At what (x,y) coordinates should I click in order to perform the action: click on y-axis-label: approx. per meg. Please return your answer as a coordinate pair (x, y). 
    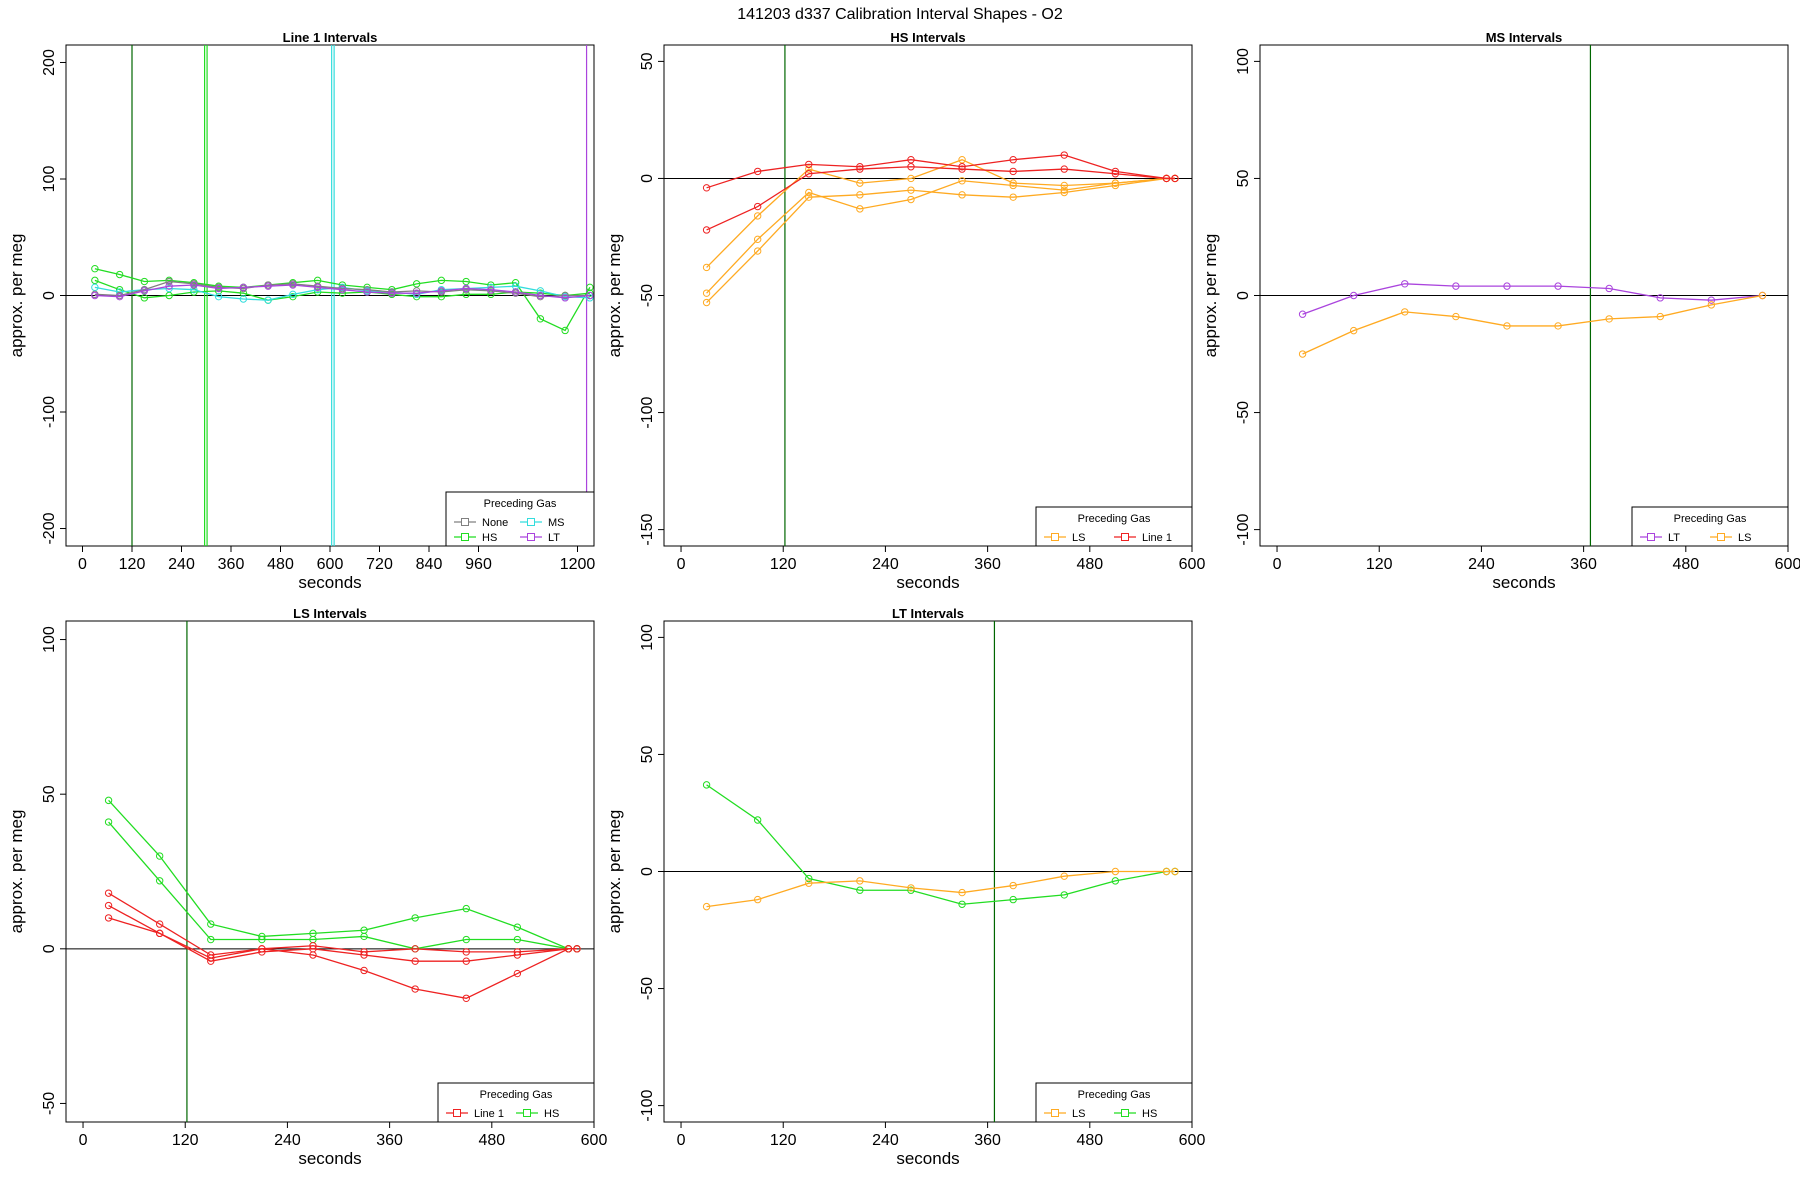
    Looking at the image, I should click on (614, 296).